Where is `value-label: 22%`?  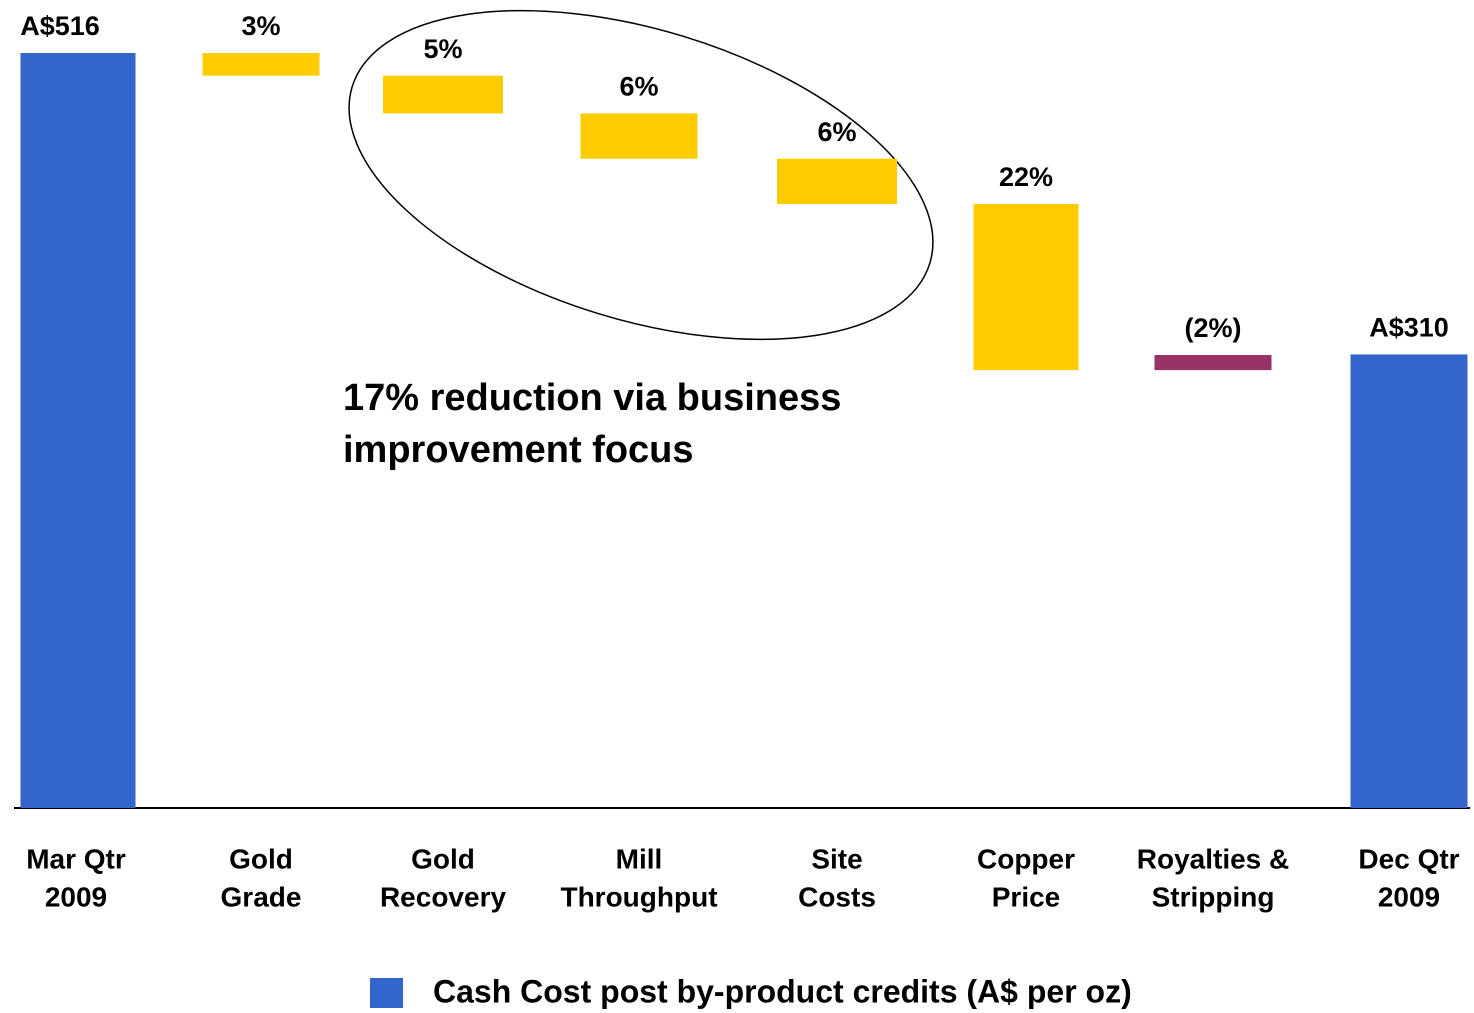 value-label: 22% is located at coordinates (1026, 177).